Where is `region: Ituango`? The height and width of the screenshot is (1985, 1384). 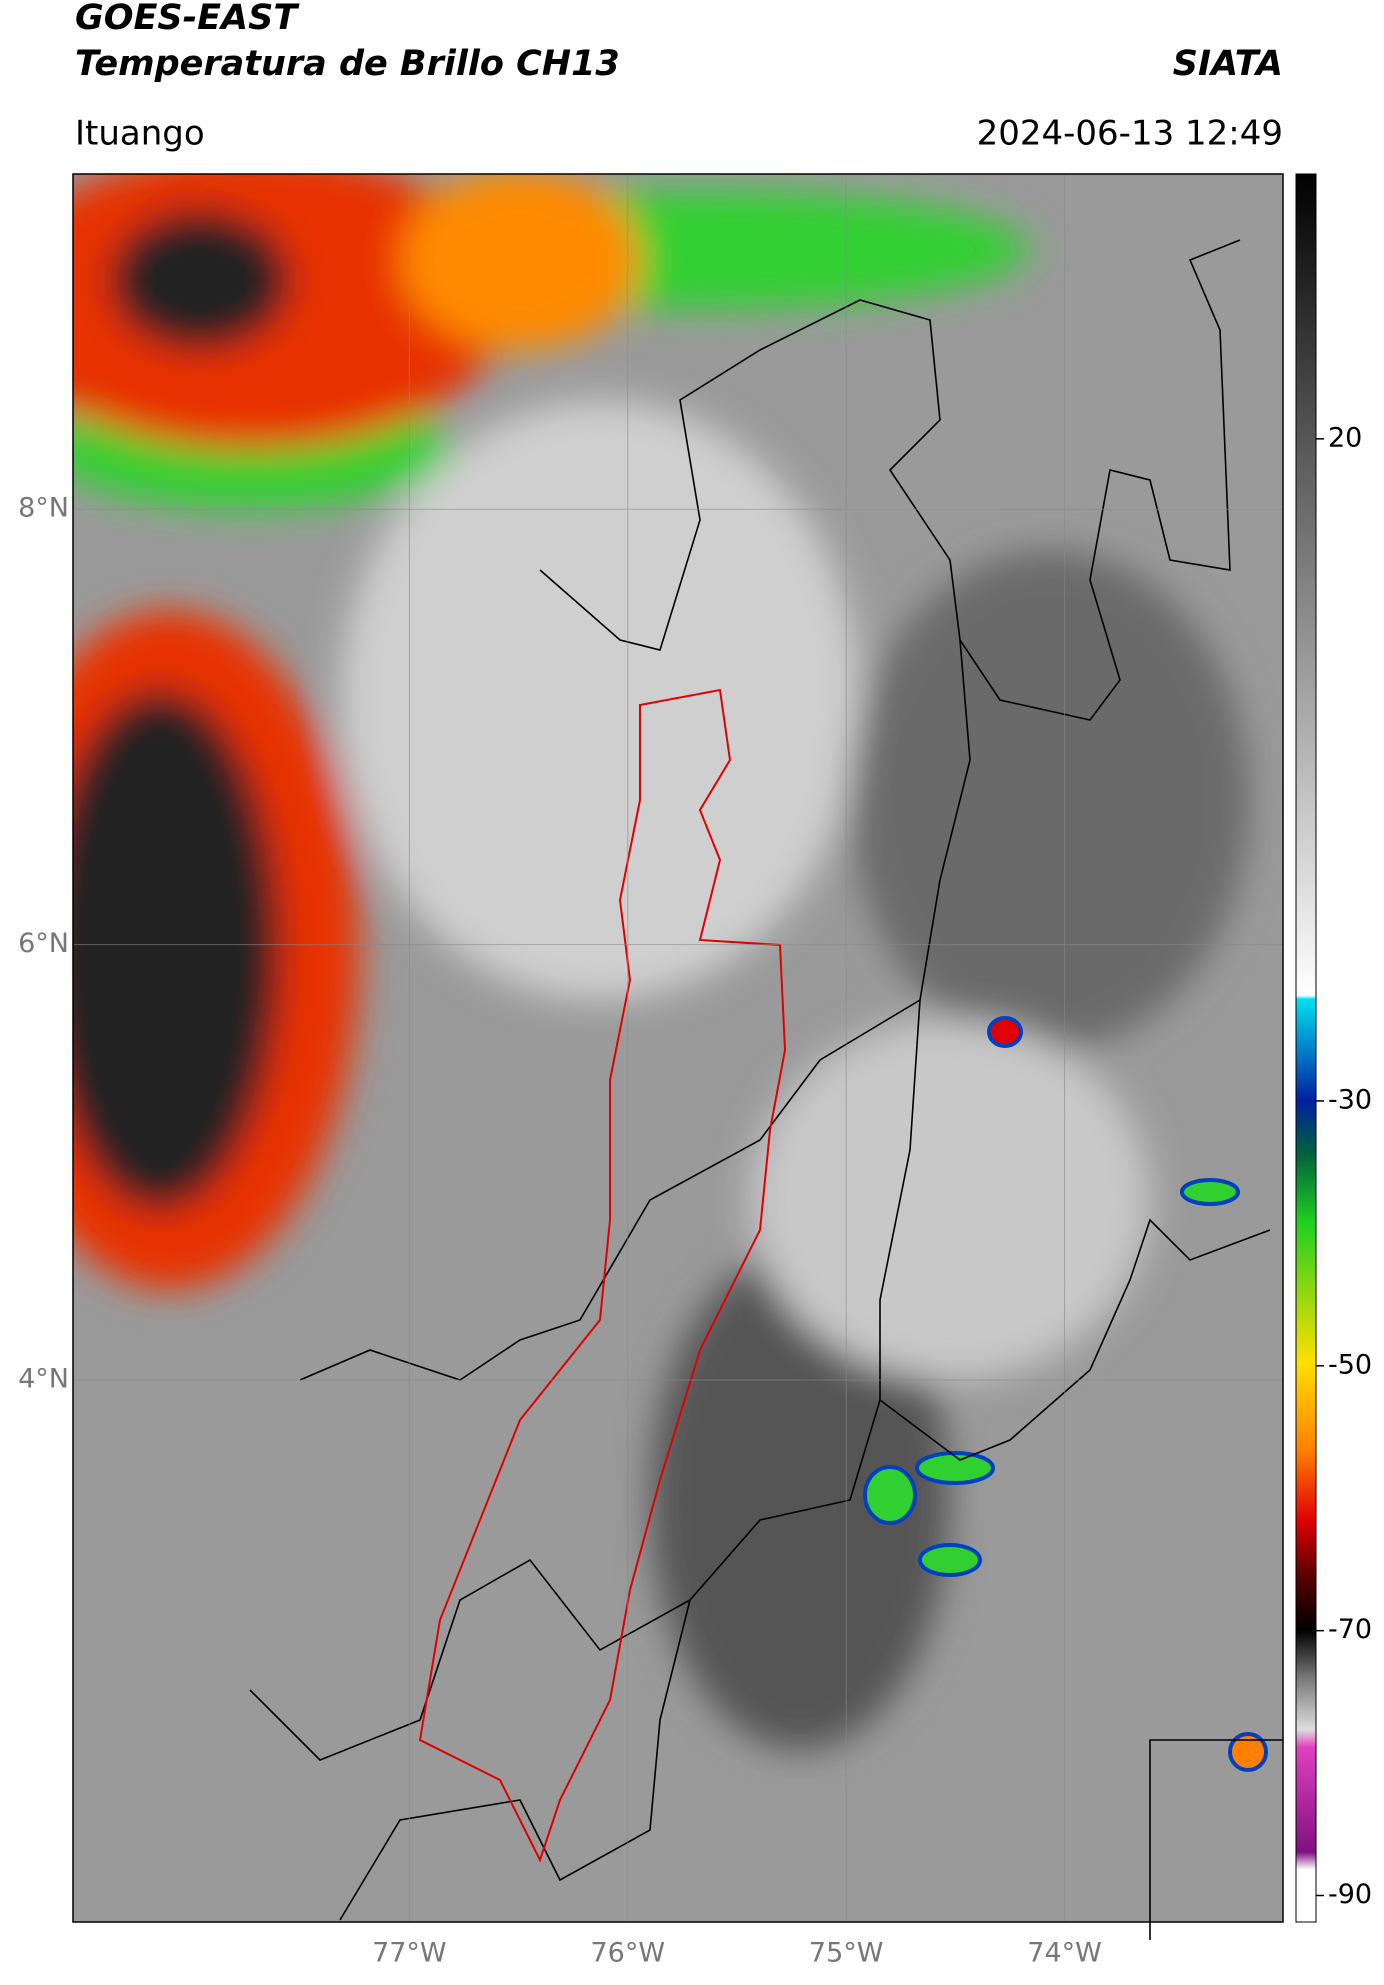 region: Ituango is located at coordinates (140, 134).